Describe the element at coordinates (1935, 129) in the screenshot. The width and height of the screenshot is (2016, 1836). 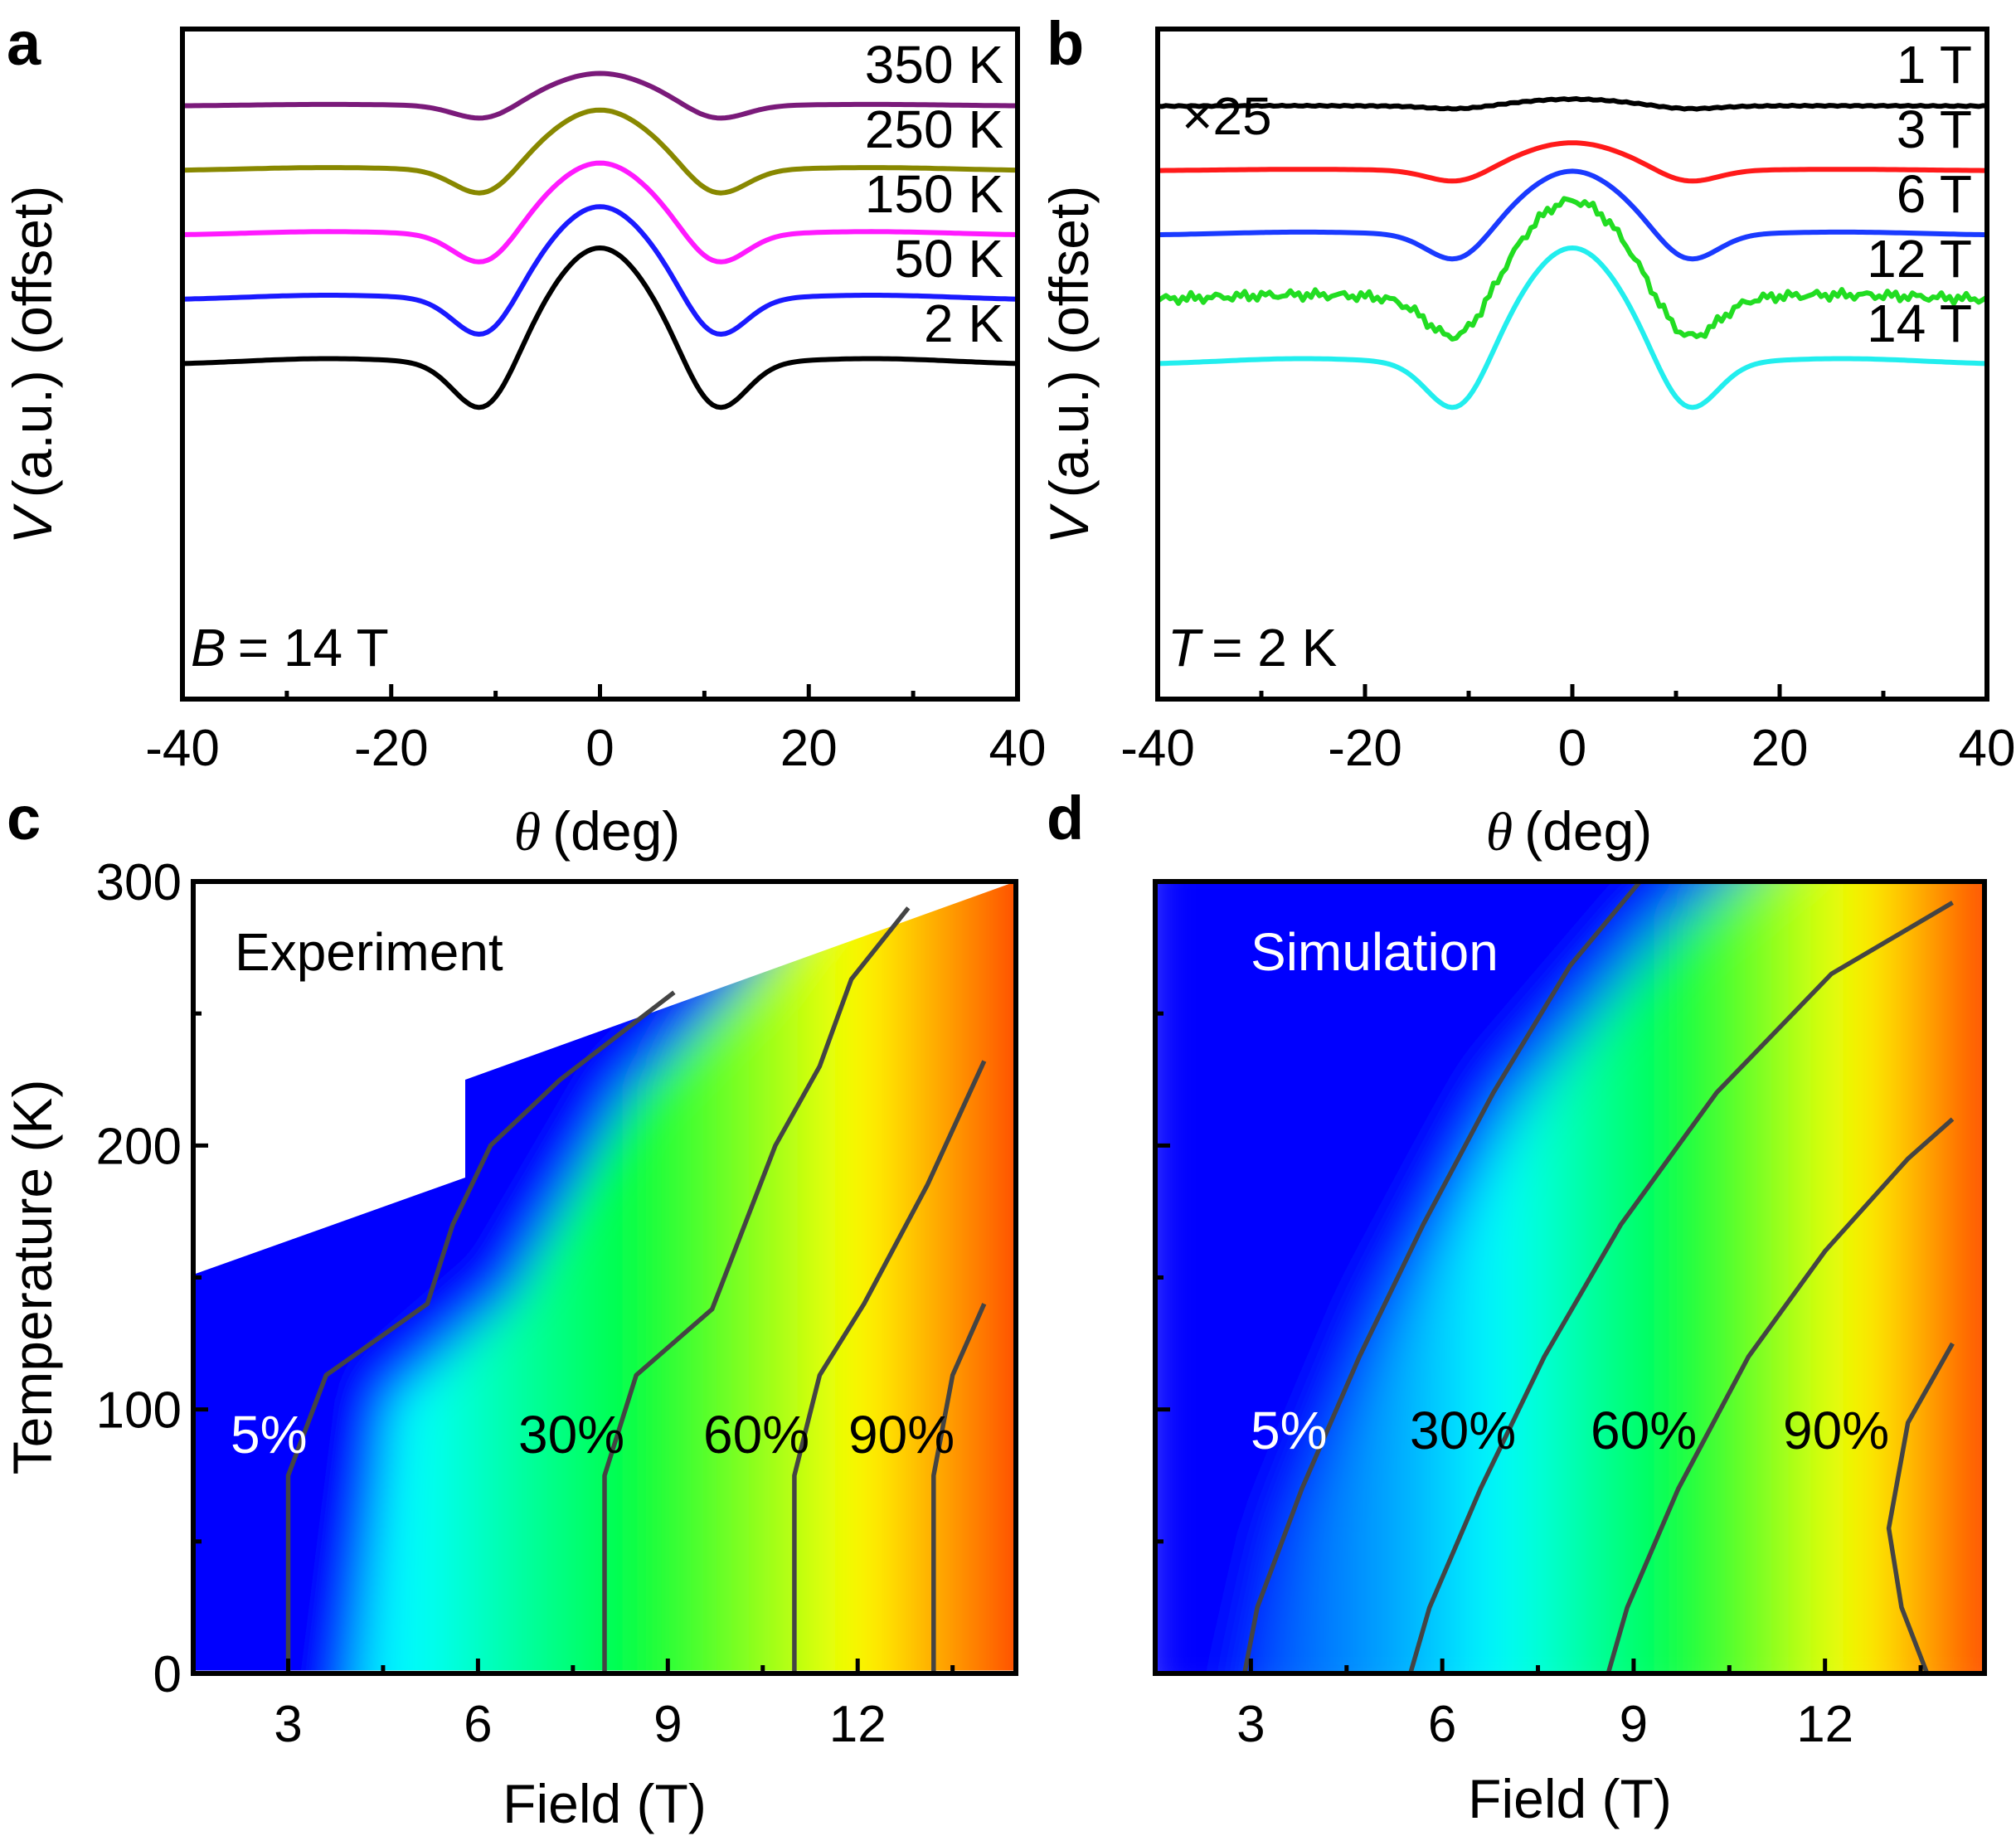
I see `series-label-3-t: 3 T` at that location.